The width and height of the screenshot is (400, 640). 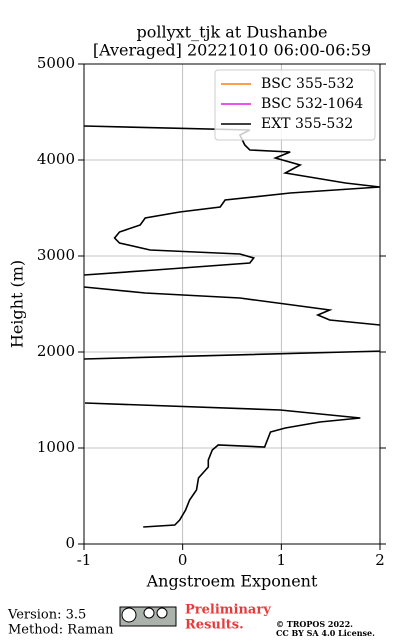 What do you see at coordinates (56, 351) in the screenshot?
I see `y-tick-label: 2000` at bounding box center [56, 351].